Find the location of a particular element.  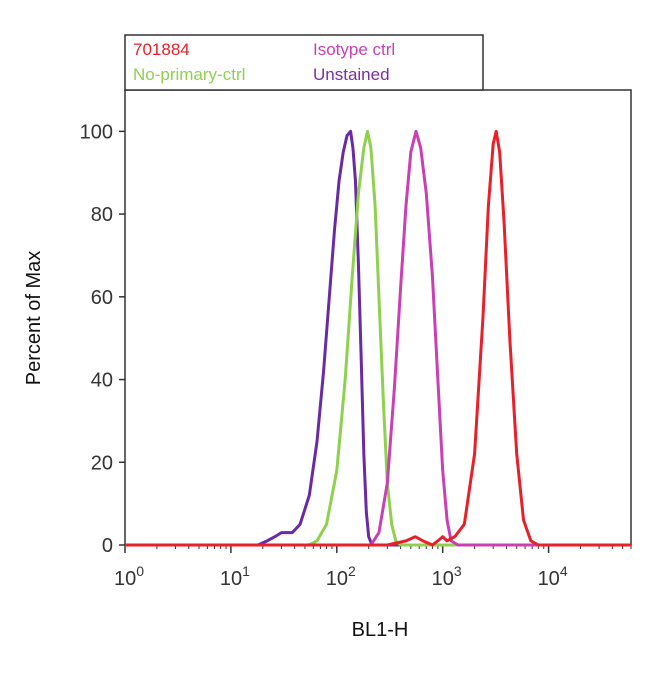

legend-entry-3: Unstained is located at coordinates (351, 74).